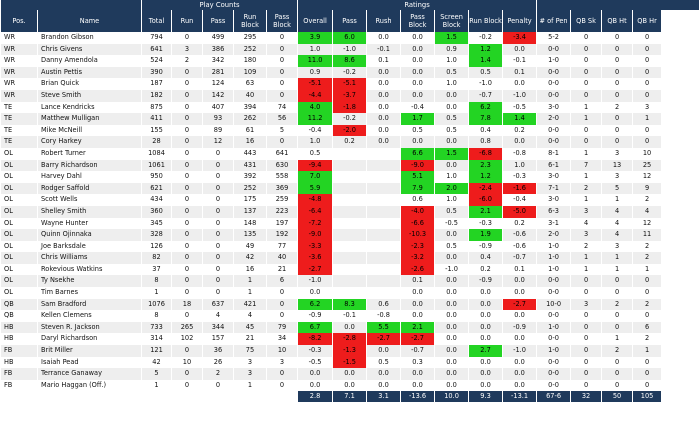 This screenshot has height=444, width=700. Describe the element at coordinates (218, 72) in the screenshot. I see `table-cell: 281` at that location.